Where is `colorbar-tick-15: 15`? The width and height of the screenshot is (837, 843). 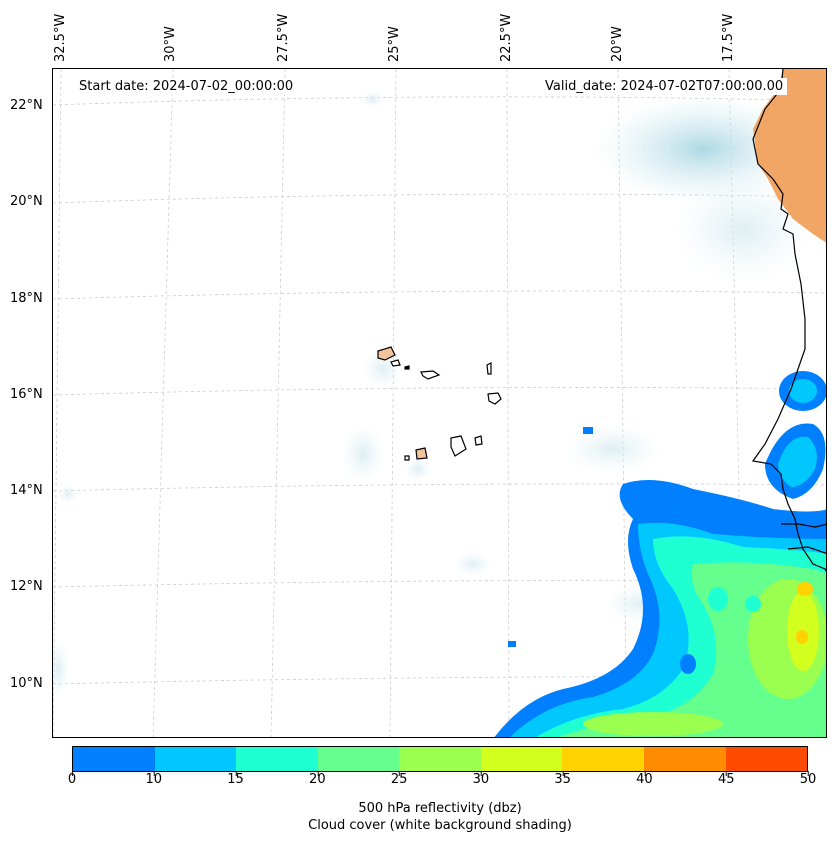
colorbar-tick-15: 15 is located at coordinates (235, 779).